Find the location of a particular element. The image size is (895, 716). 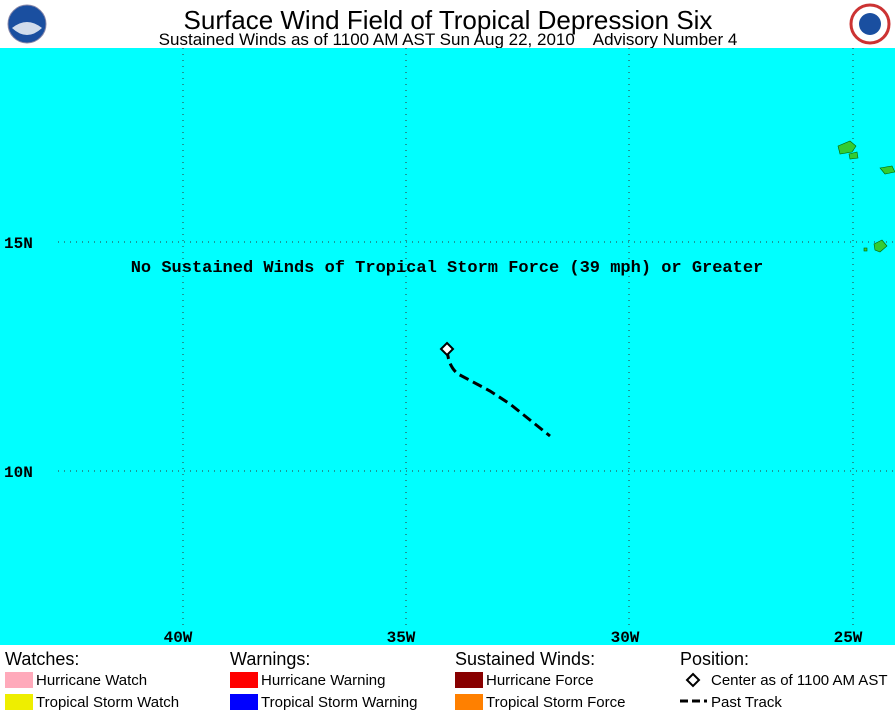

lat-label: 10N is located at coordinates (18, 473).